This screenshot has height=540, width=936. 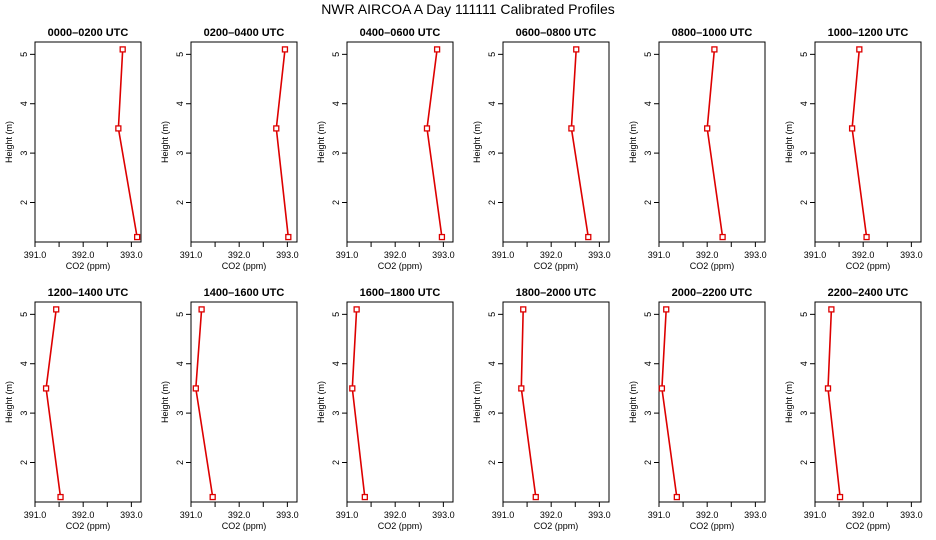 What do you see at coordinates (400, 293) in the screenshot?
I see `panel-title: 1600–1800 UTC` at bounding box center [400, 293].